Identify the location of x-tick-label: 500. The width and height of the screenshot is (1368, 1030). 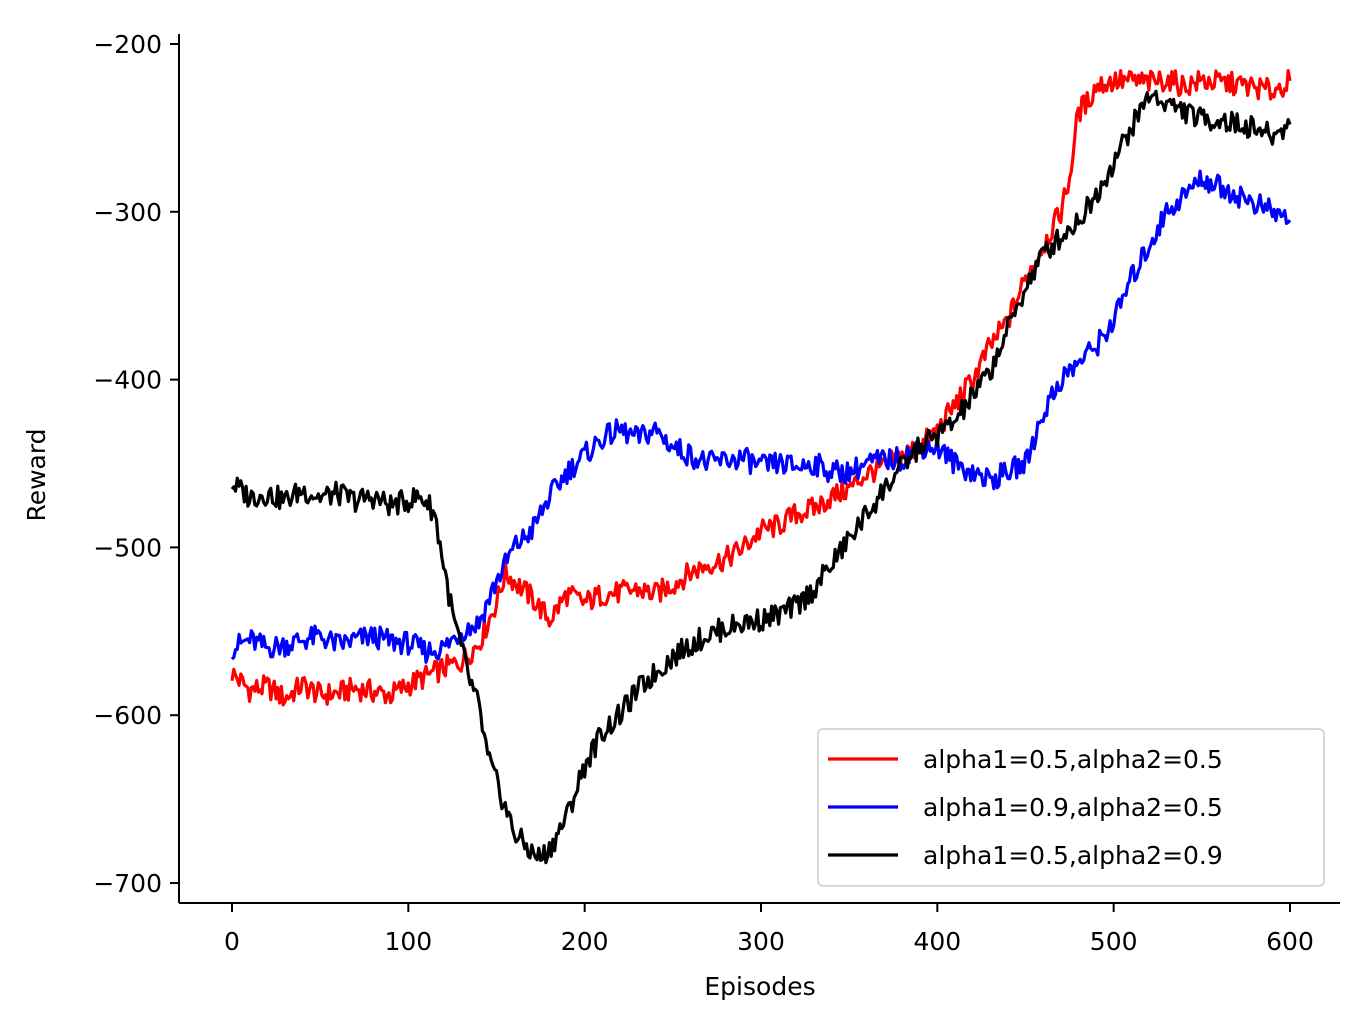
(1114, 941).